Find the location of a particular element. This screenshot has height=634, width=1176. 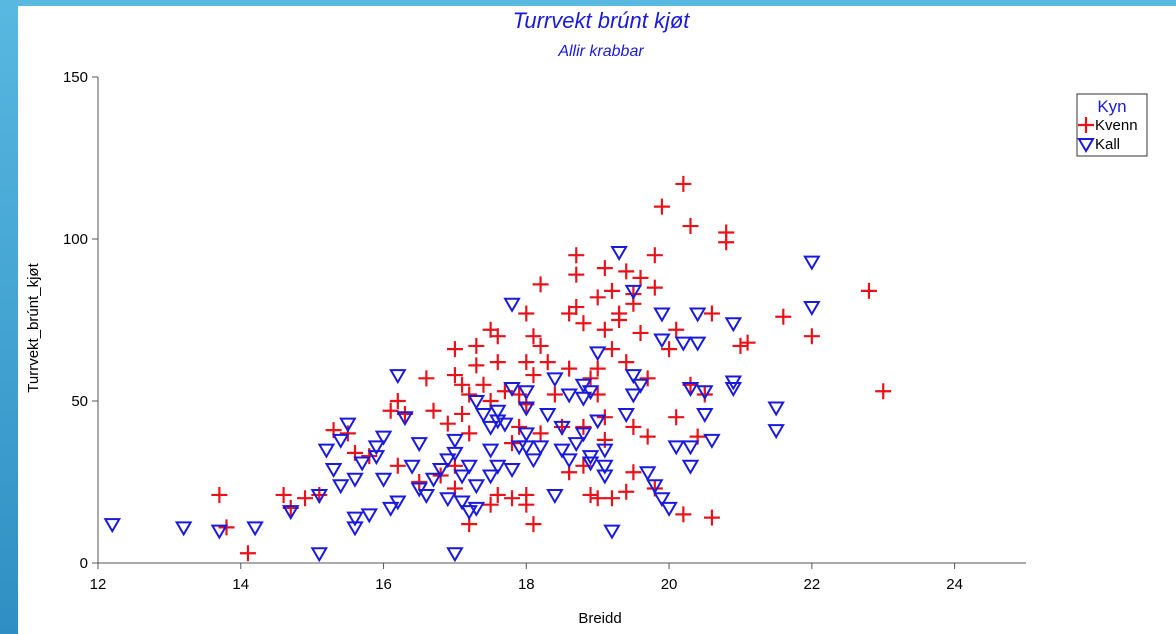

x-axis-label: Breidd is located at coordinates (599, 618).